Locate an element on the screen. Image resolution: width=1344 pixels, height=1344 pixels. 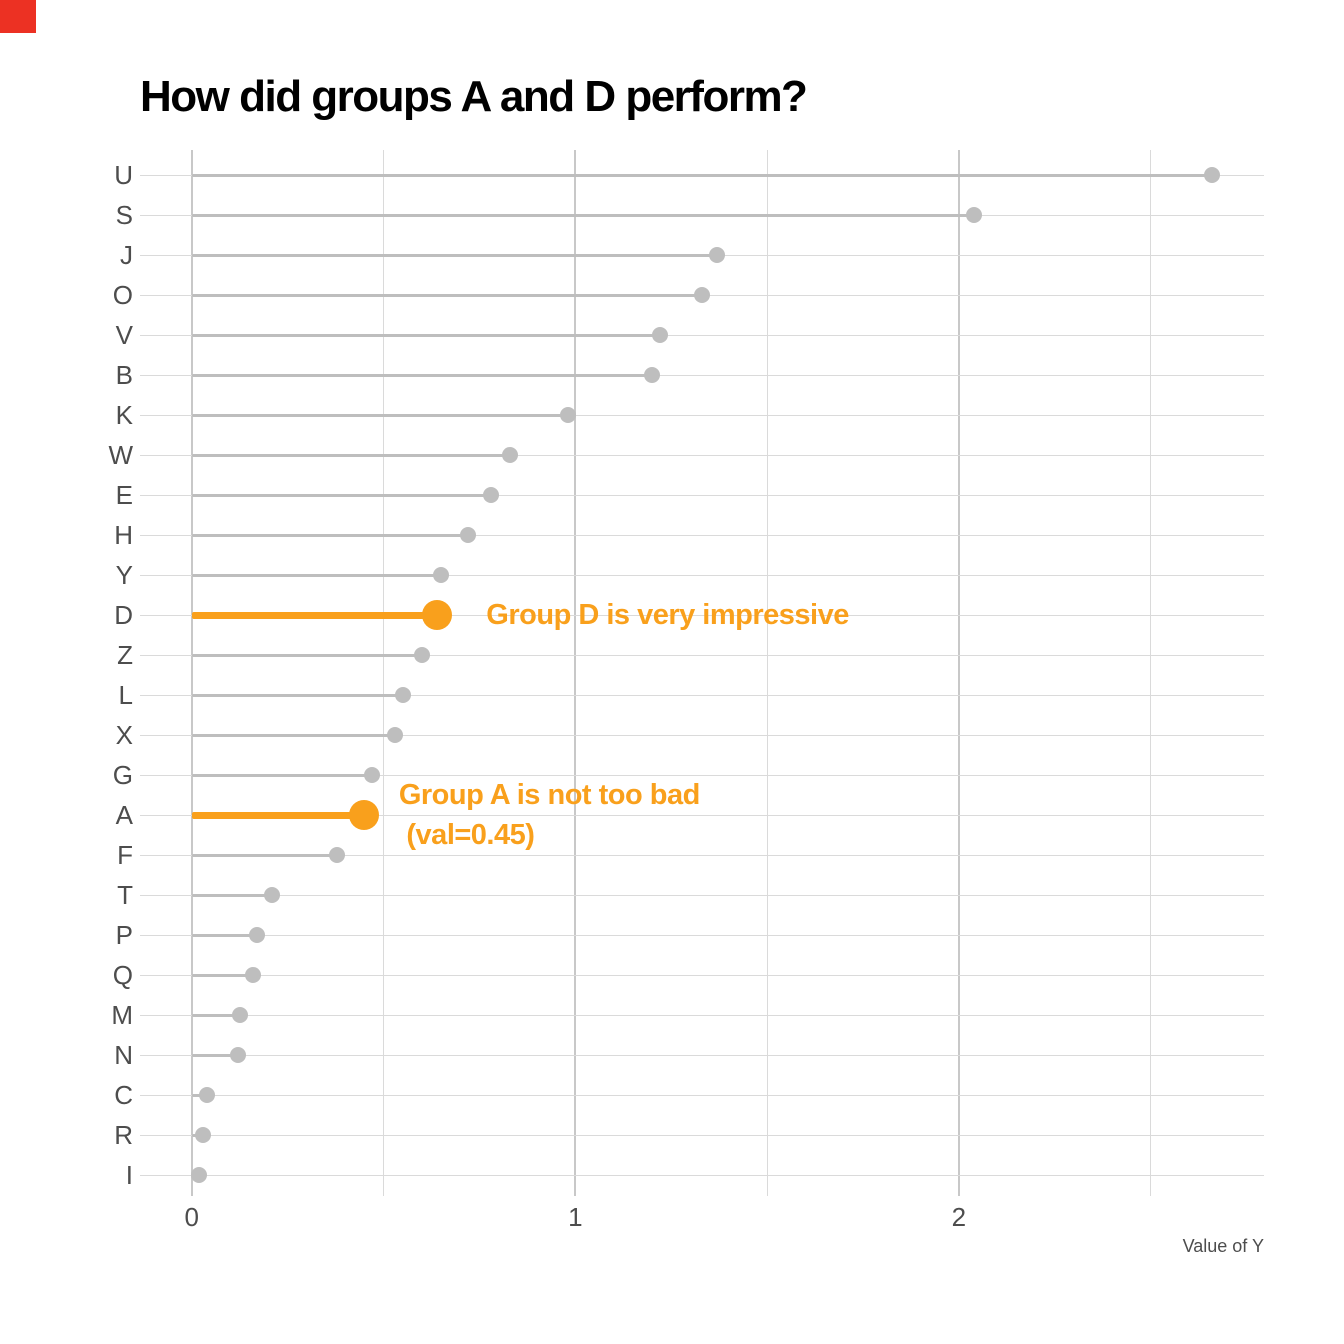
category-label-q: Q is located at coordinates (122, 975).